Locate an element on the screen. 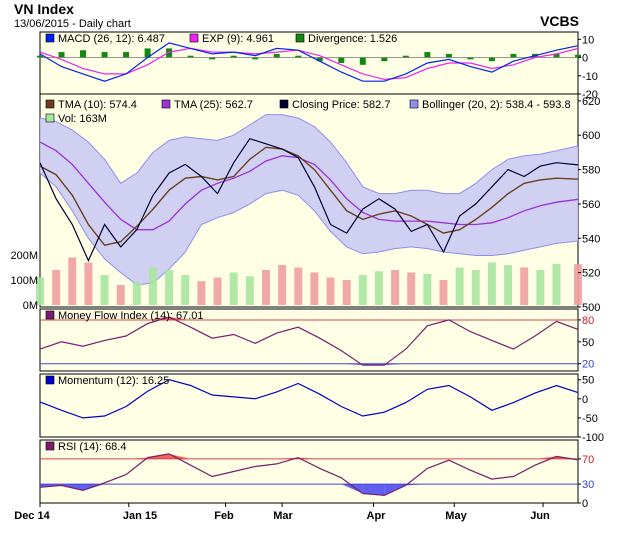 The image size is (620, 535). y-tick-label: -50 is located at coordinates (590, 419).